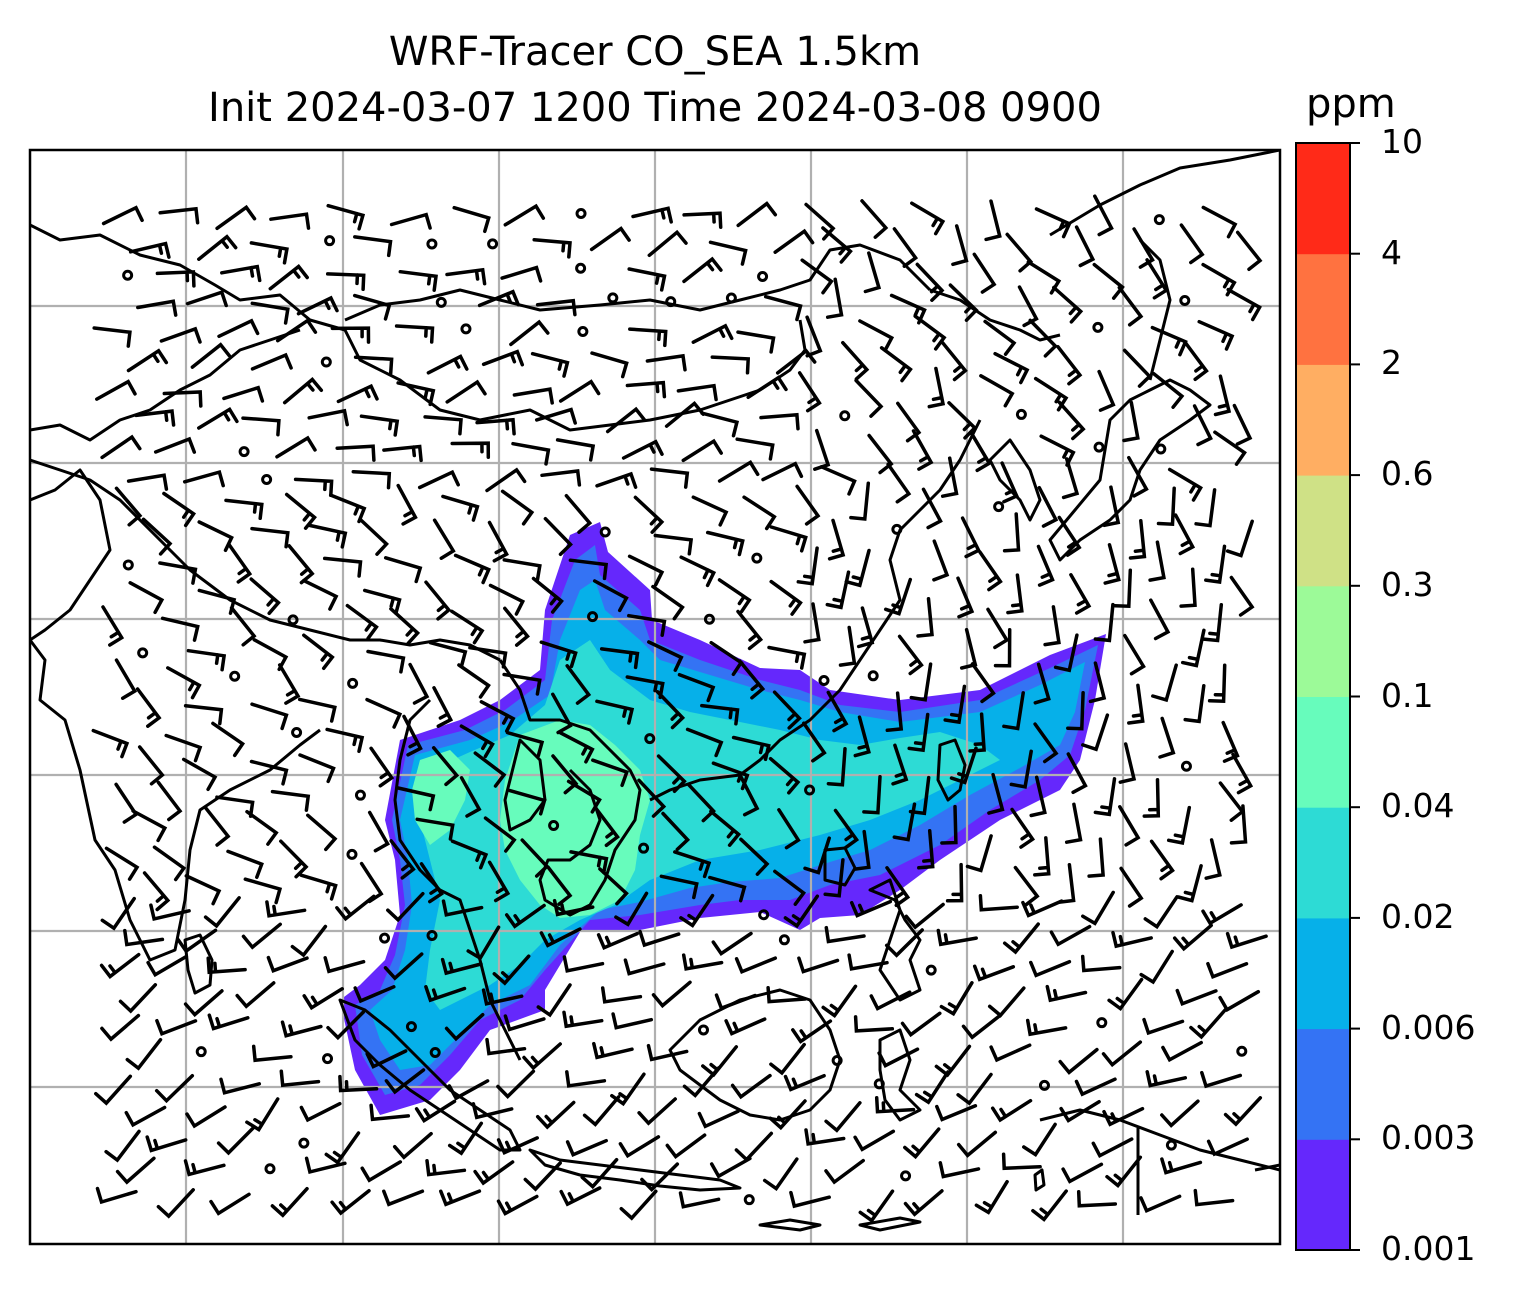 The height and width of the screenshot is (1306, 1528). Describe the element at coordinates (1327, 696) in the screenshot. I see `colorbar` at that location.